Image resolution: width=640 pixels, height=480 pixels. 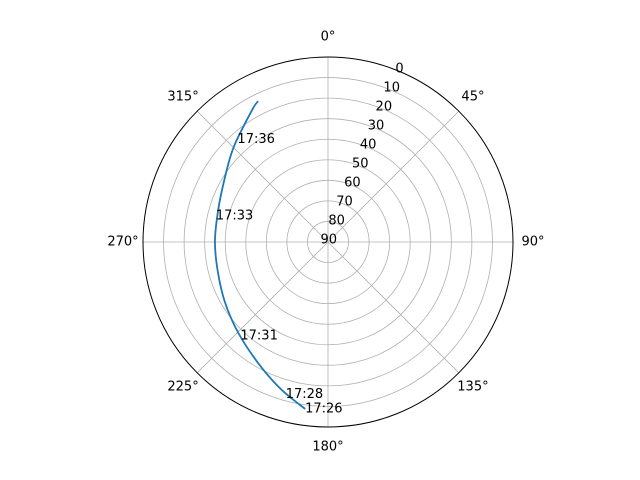 What do you see at coordinates (182, 386) in the screenshot?
I see `angle-tick-label: 225°` at bounding box center [182, 386].